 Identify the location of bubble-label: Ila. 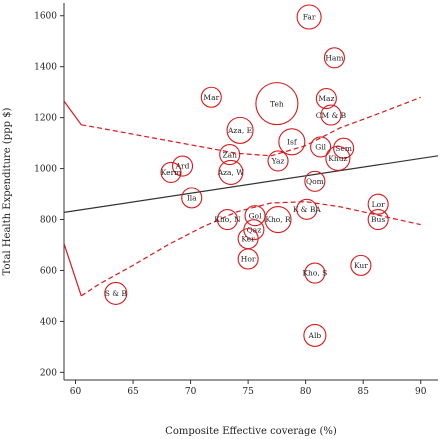
(192, 198).